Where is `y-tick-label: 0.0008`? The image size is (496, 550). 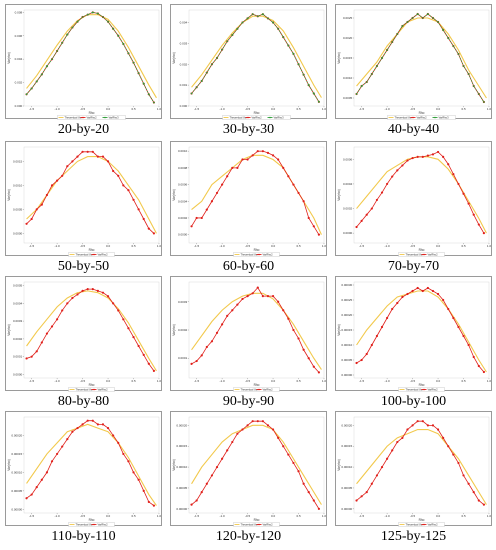
y-tick-label: 0.0008 is located at coordinates (183, 168).